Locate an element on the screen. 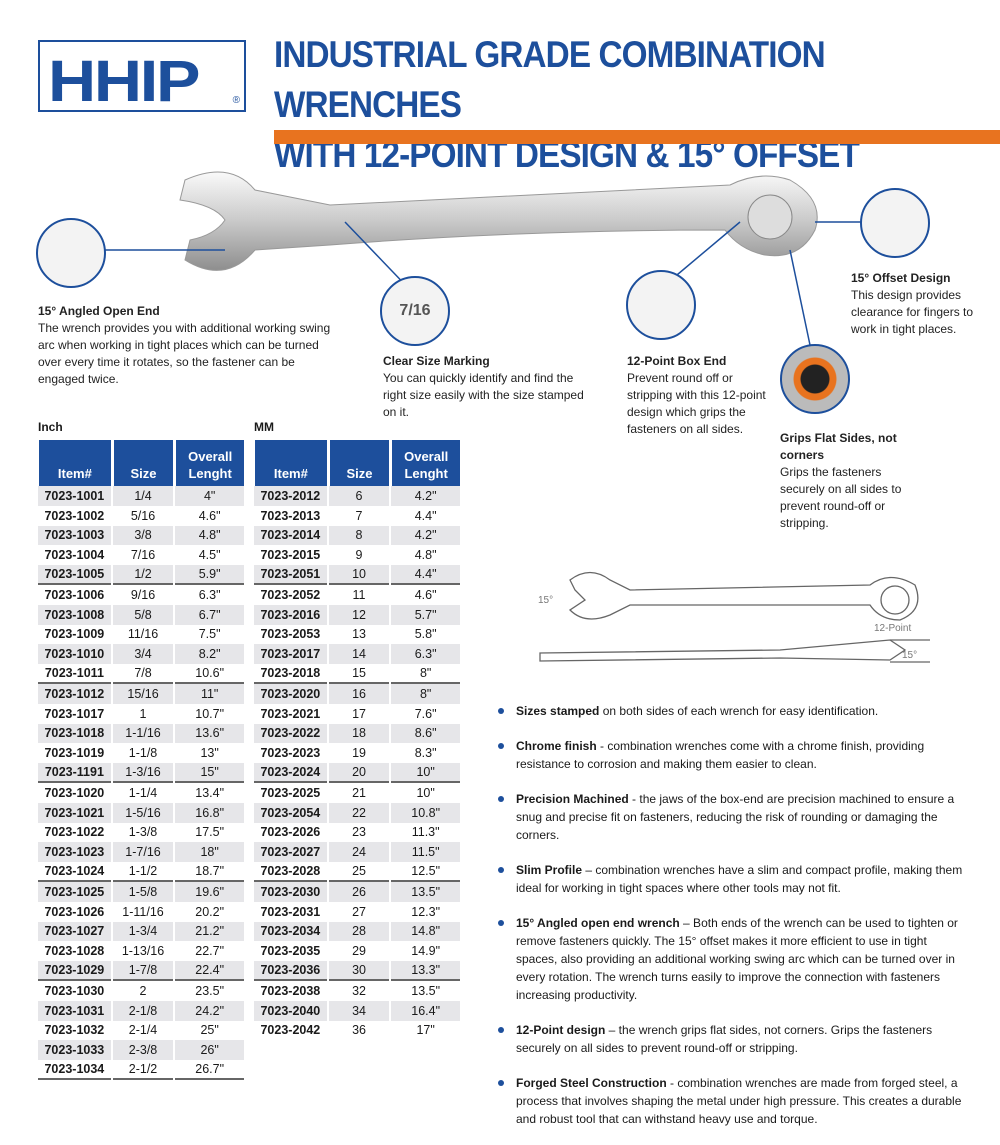 The width and height of the screenshot is (1000, 1145). table-row: 7023-1032 2-1/4 25" is located at coordinates (141, 1031).